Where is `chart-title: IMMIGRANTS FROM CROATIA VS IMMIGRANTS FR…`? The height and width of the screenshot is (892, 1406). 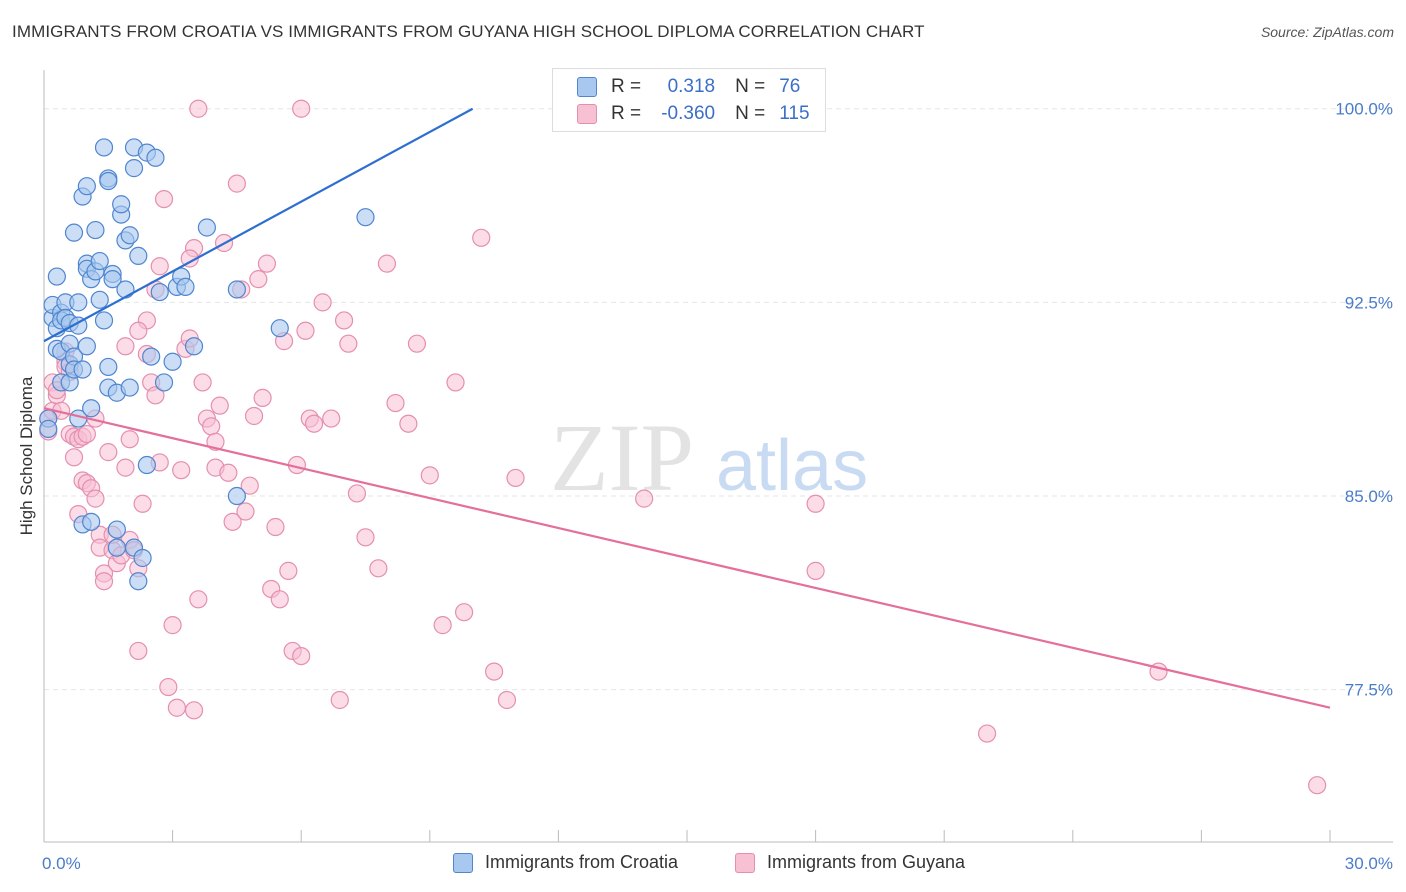
chart-title: IMMIGRANTS FROM CROATIA VS IMMIGRANTS FR… is located at coordinates (468, 31).